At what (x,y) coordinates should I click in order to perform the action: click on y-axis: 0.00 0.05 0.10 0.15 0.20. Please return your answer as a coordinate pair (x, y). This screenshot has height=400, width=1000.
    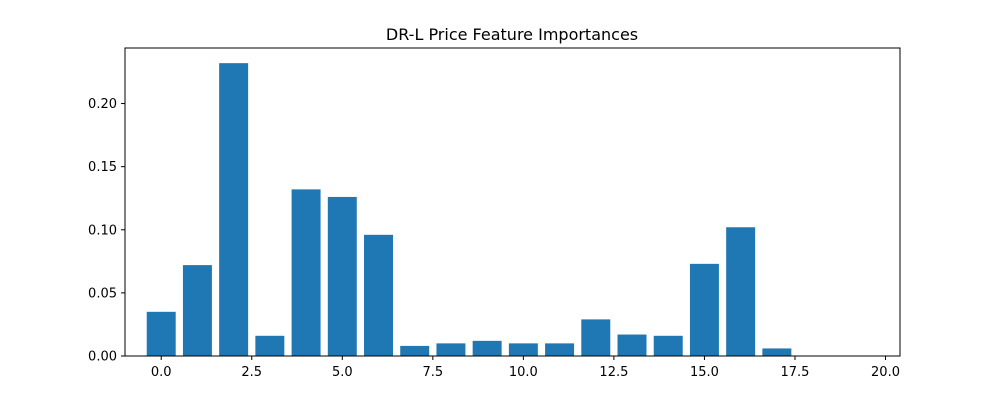
    Looking at the image, I should click on (106, 231).